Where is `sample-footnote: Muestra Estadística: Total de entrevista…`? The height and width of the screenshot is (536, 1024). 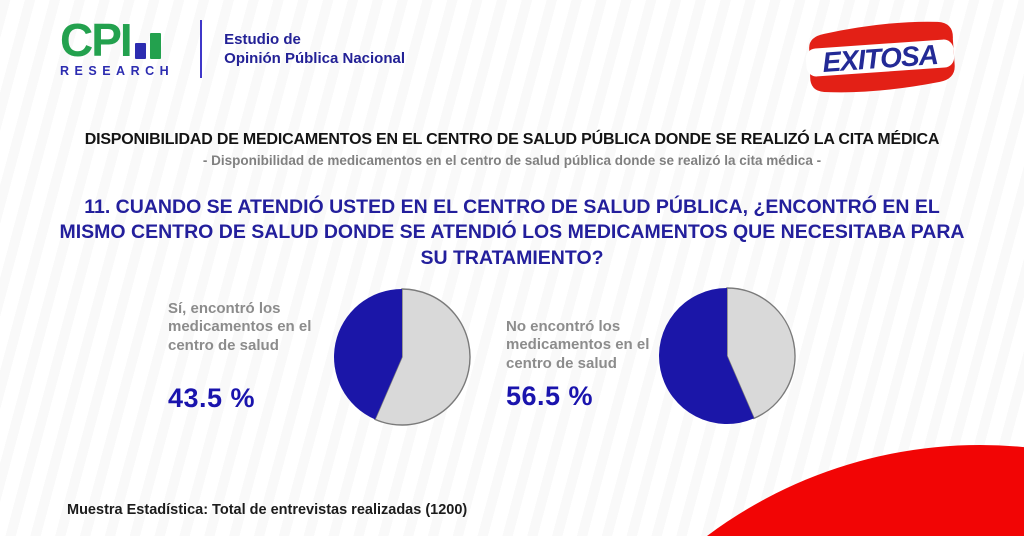 sample-footnote: Muestra Estadística: Total de entrevista… is located at coordinates (267, 510).